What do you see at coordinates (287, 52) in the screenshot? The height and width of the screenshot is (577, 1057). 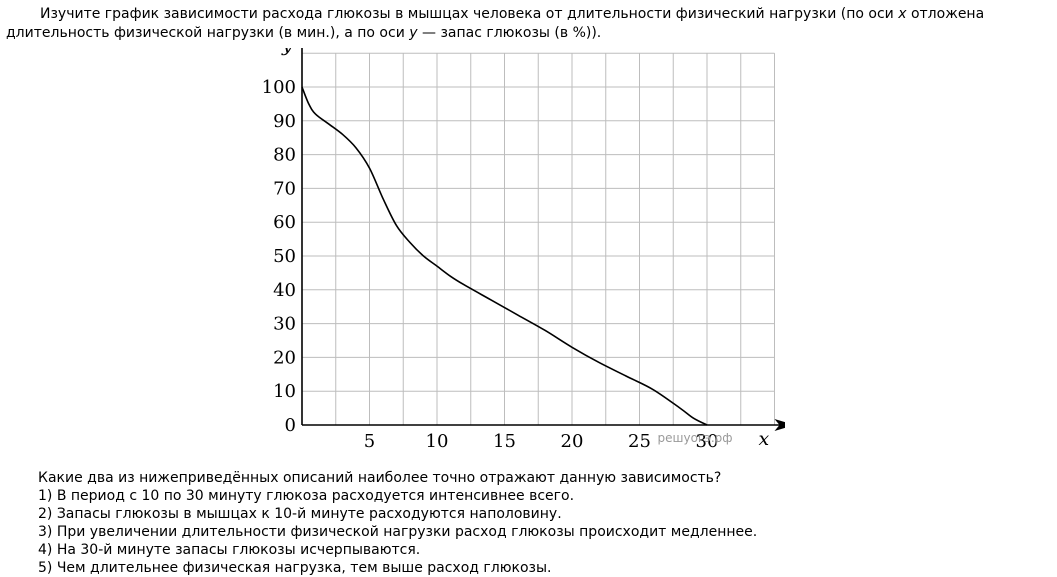 I see `y-axis-label: y` at bounding box center [287, 52].